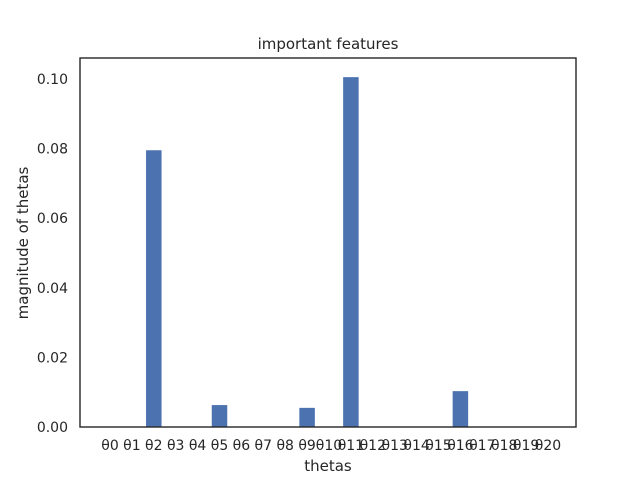  I want to click on y-tick-label: 0.00, so click(52, 428).